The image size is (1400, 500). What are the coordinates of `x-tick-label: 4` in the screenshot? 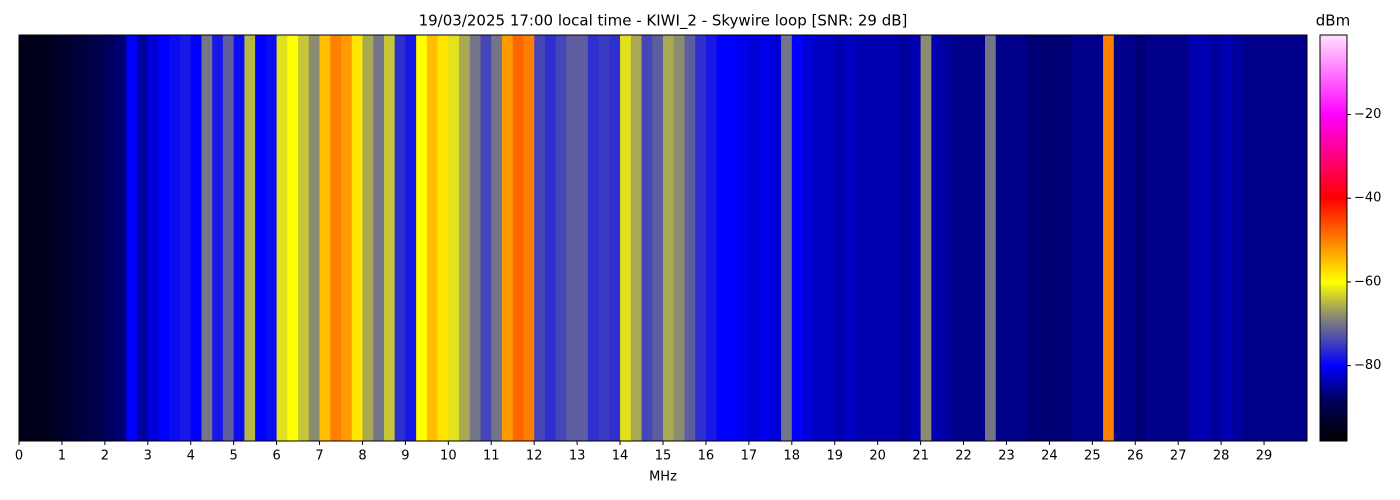 It's located at (191, 456).